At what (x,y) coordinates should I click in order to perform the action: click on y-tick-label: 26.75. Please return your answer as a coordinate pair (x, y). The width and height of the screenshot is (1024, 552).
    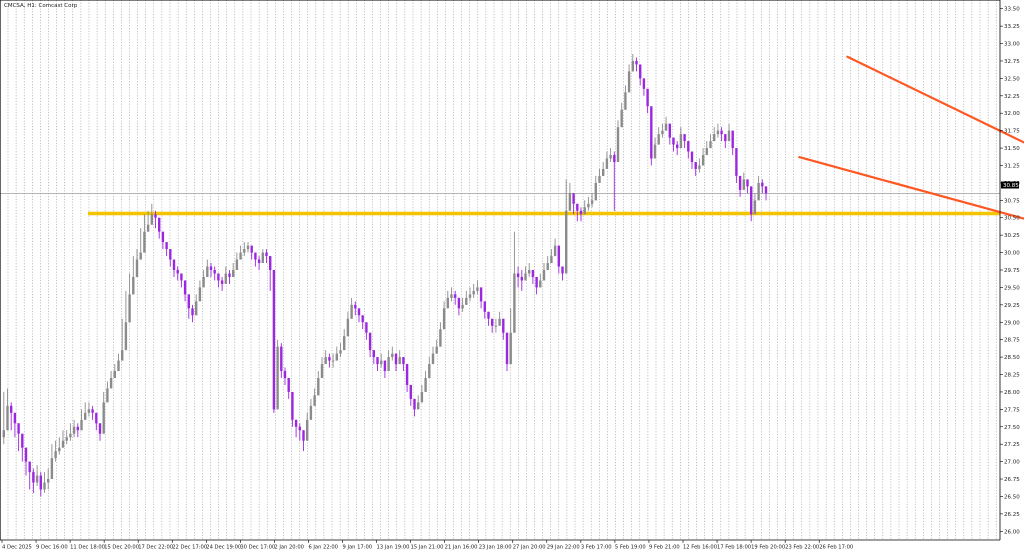
    Looking at the image, I should click on (1012, 480).